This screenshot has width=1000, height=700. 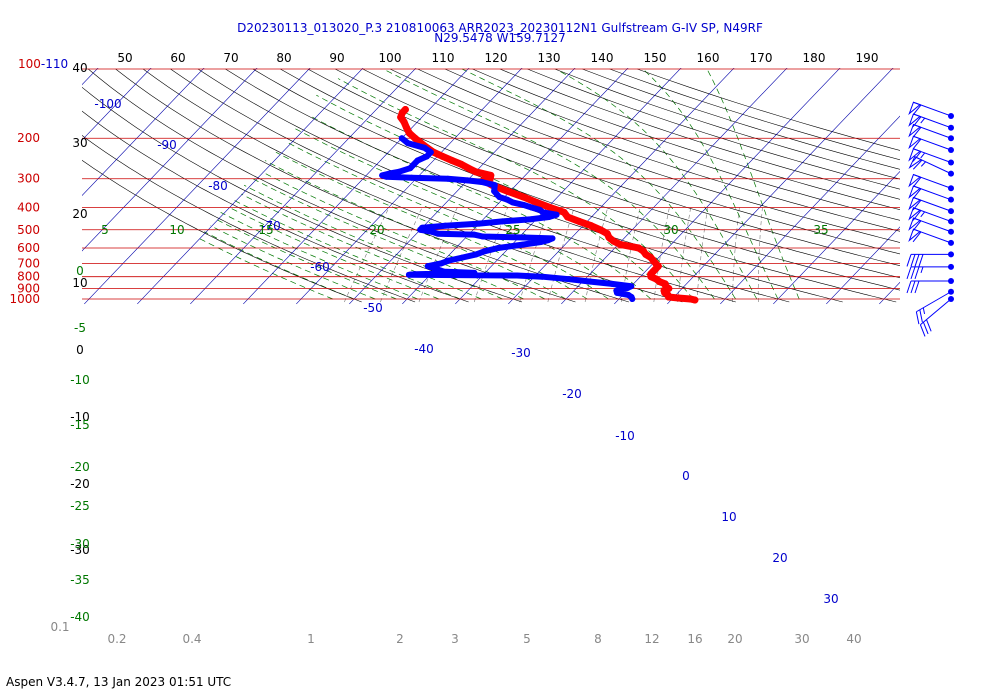 I want to click on moist-adiabat-label: 0, so click(x=80, y=271).